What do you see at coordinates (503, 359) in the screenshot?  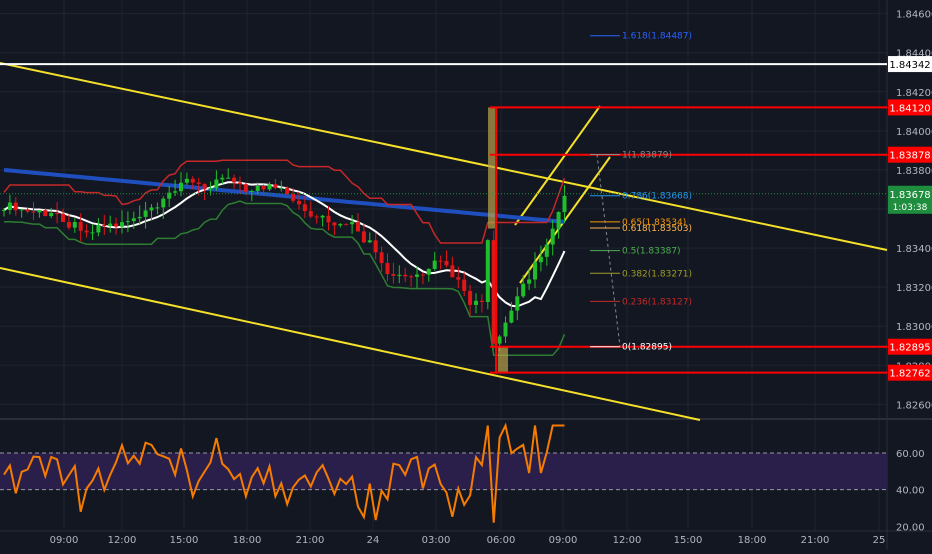 I see `spike-box-bottom` at bounding box center [503, 359].